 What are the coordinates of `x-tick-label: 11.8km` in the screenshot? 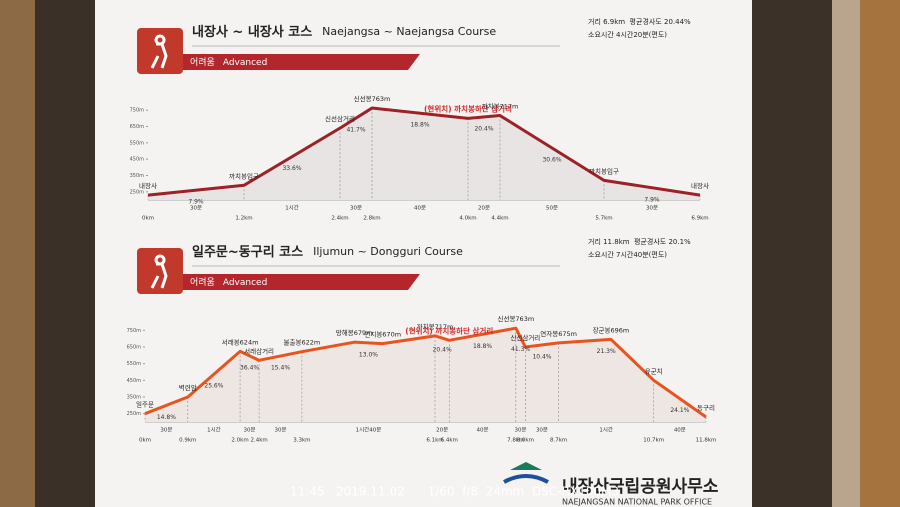 It's located at (706, 441).